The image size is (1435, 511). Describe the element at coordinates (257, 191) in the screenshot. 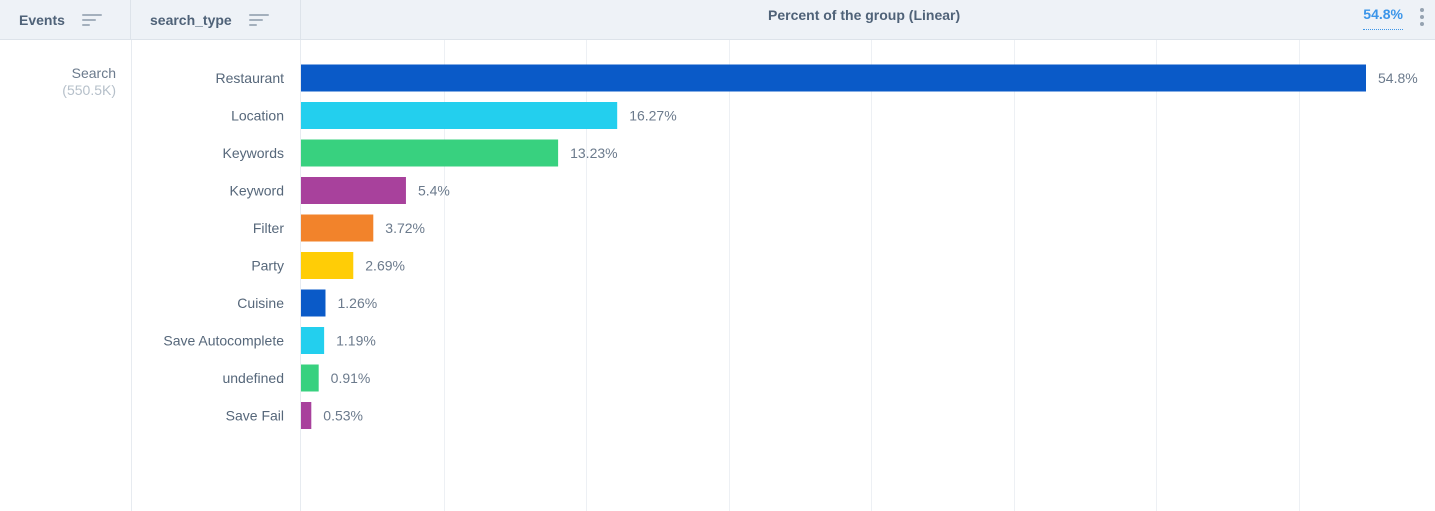

I see `category-label: Keyword` at that location.